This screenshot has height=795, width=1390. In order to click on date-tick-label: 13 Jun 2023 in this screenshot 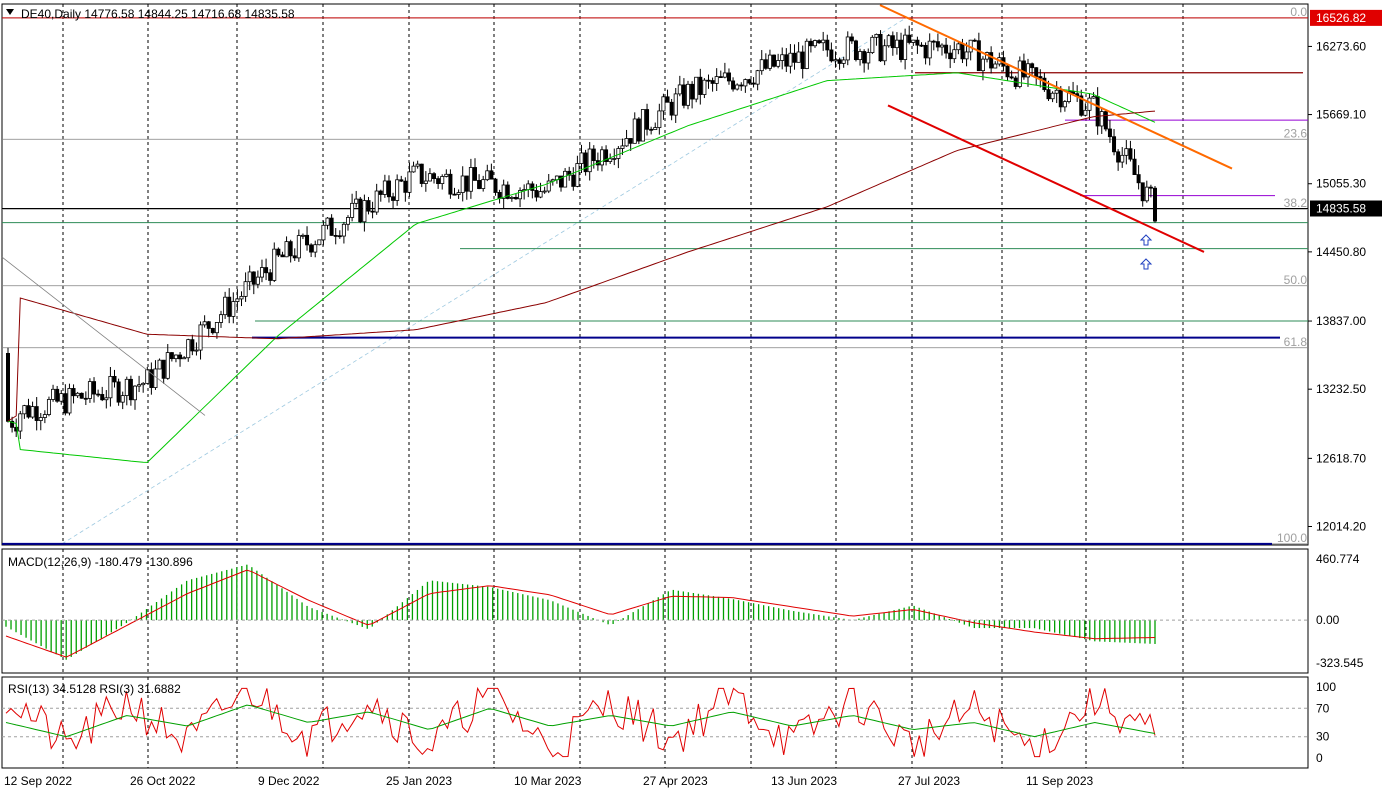, I will do `click(804, 781)`.